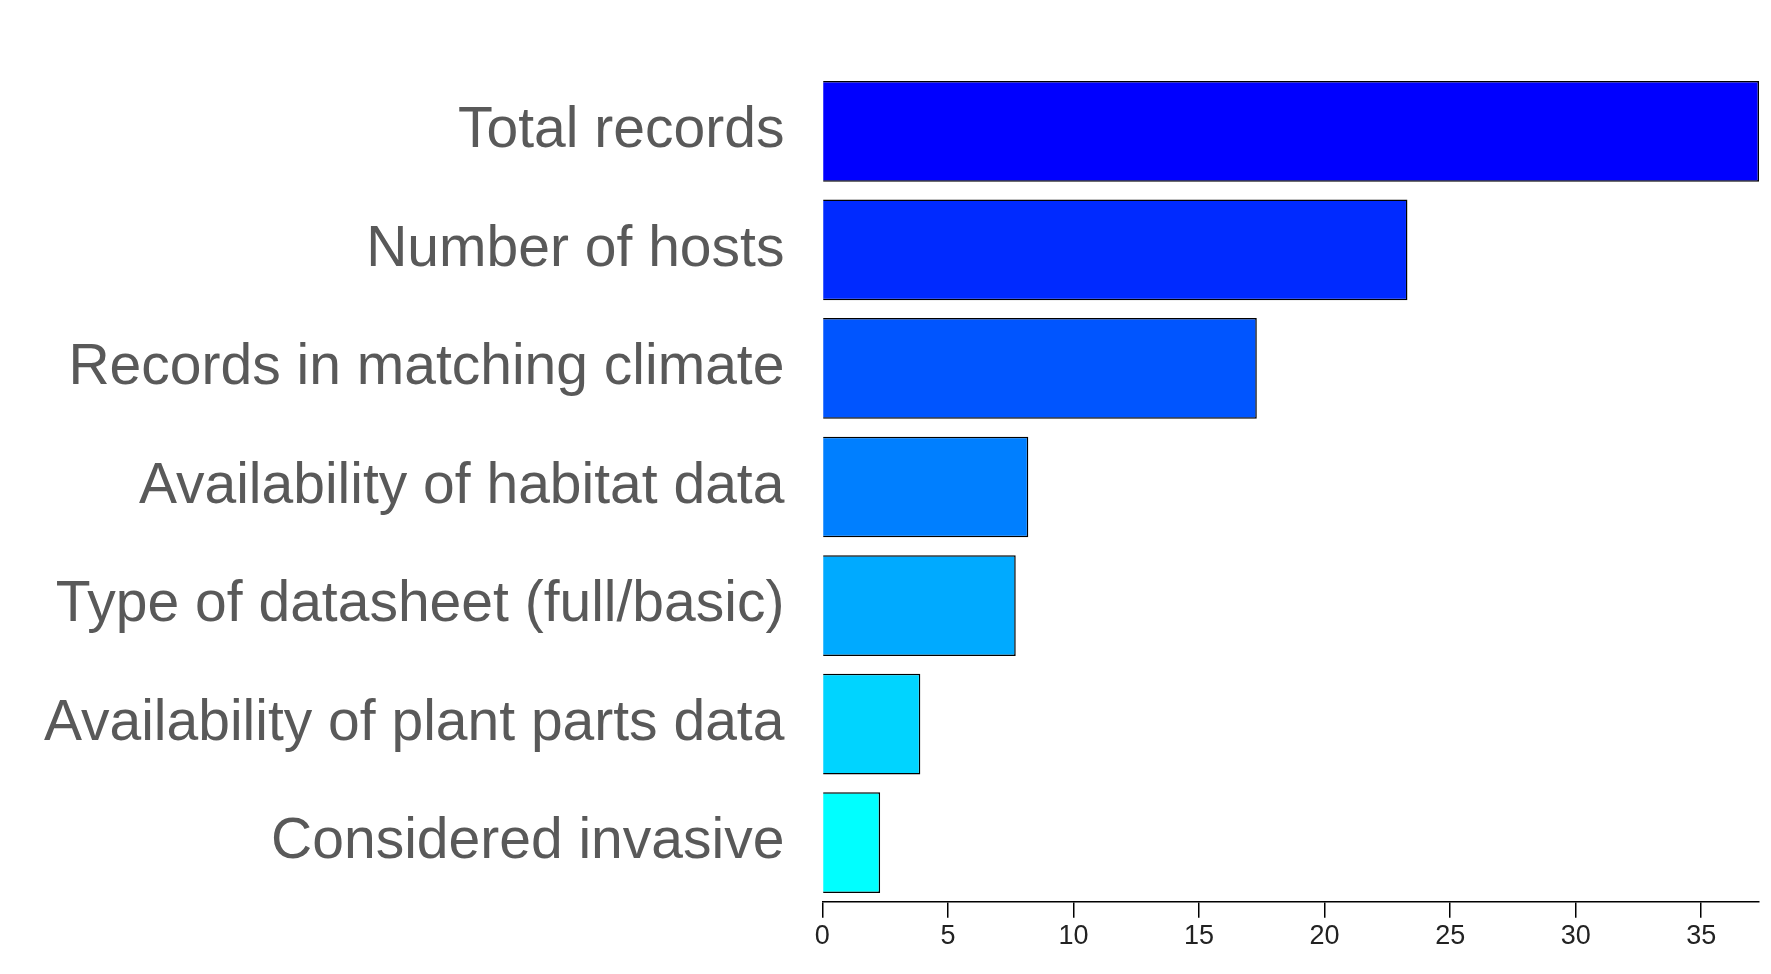  Describe the element at coordinates (462, 482) in the screenshot. I see `y-tick-label: Availability of habitat data` at that location.